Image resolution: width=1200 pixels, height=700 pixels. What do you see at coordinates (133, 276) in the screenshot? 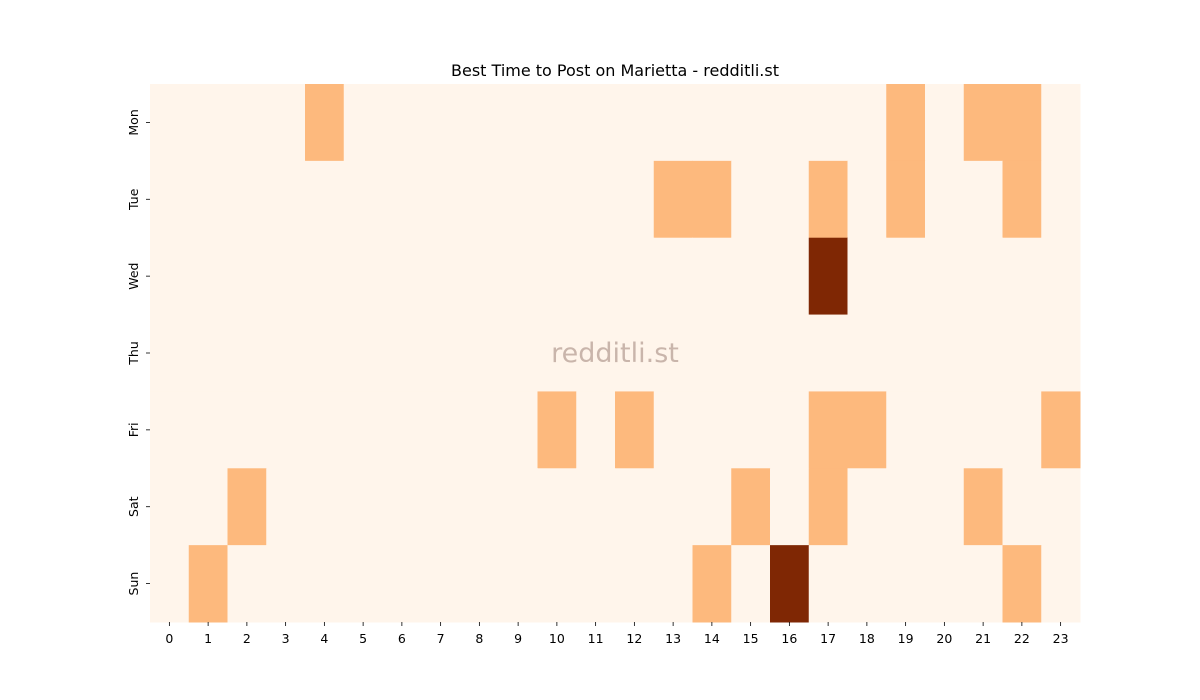
I see `y-tick-label: Wed` at bounding box center [133, 276].